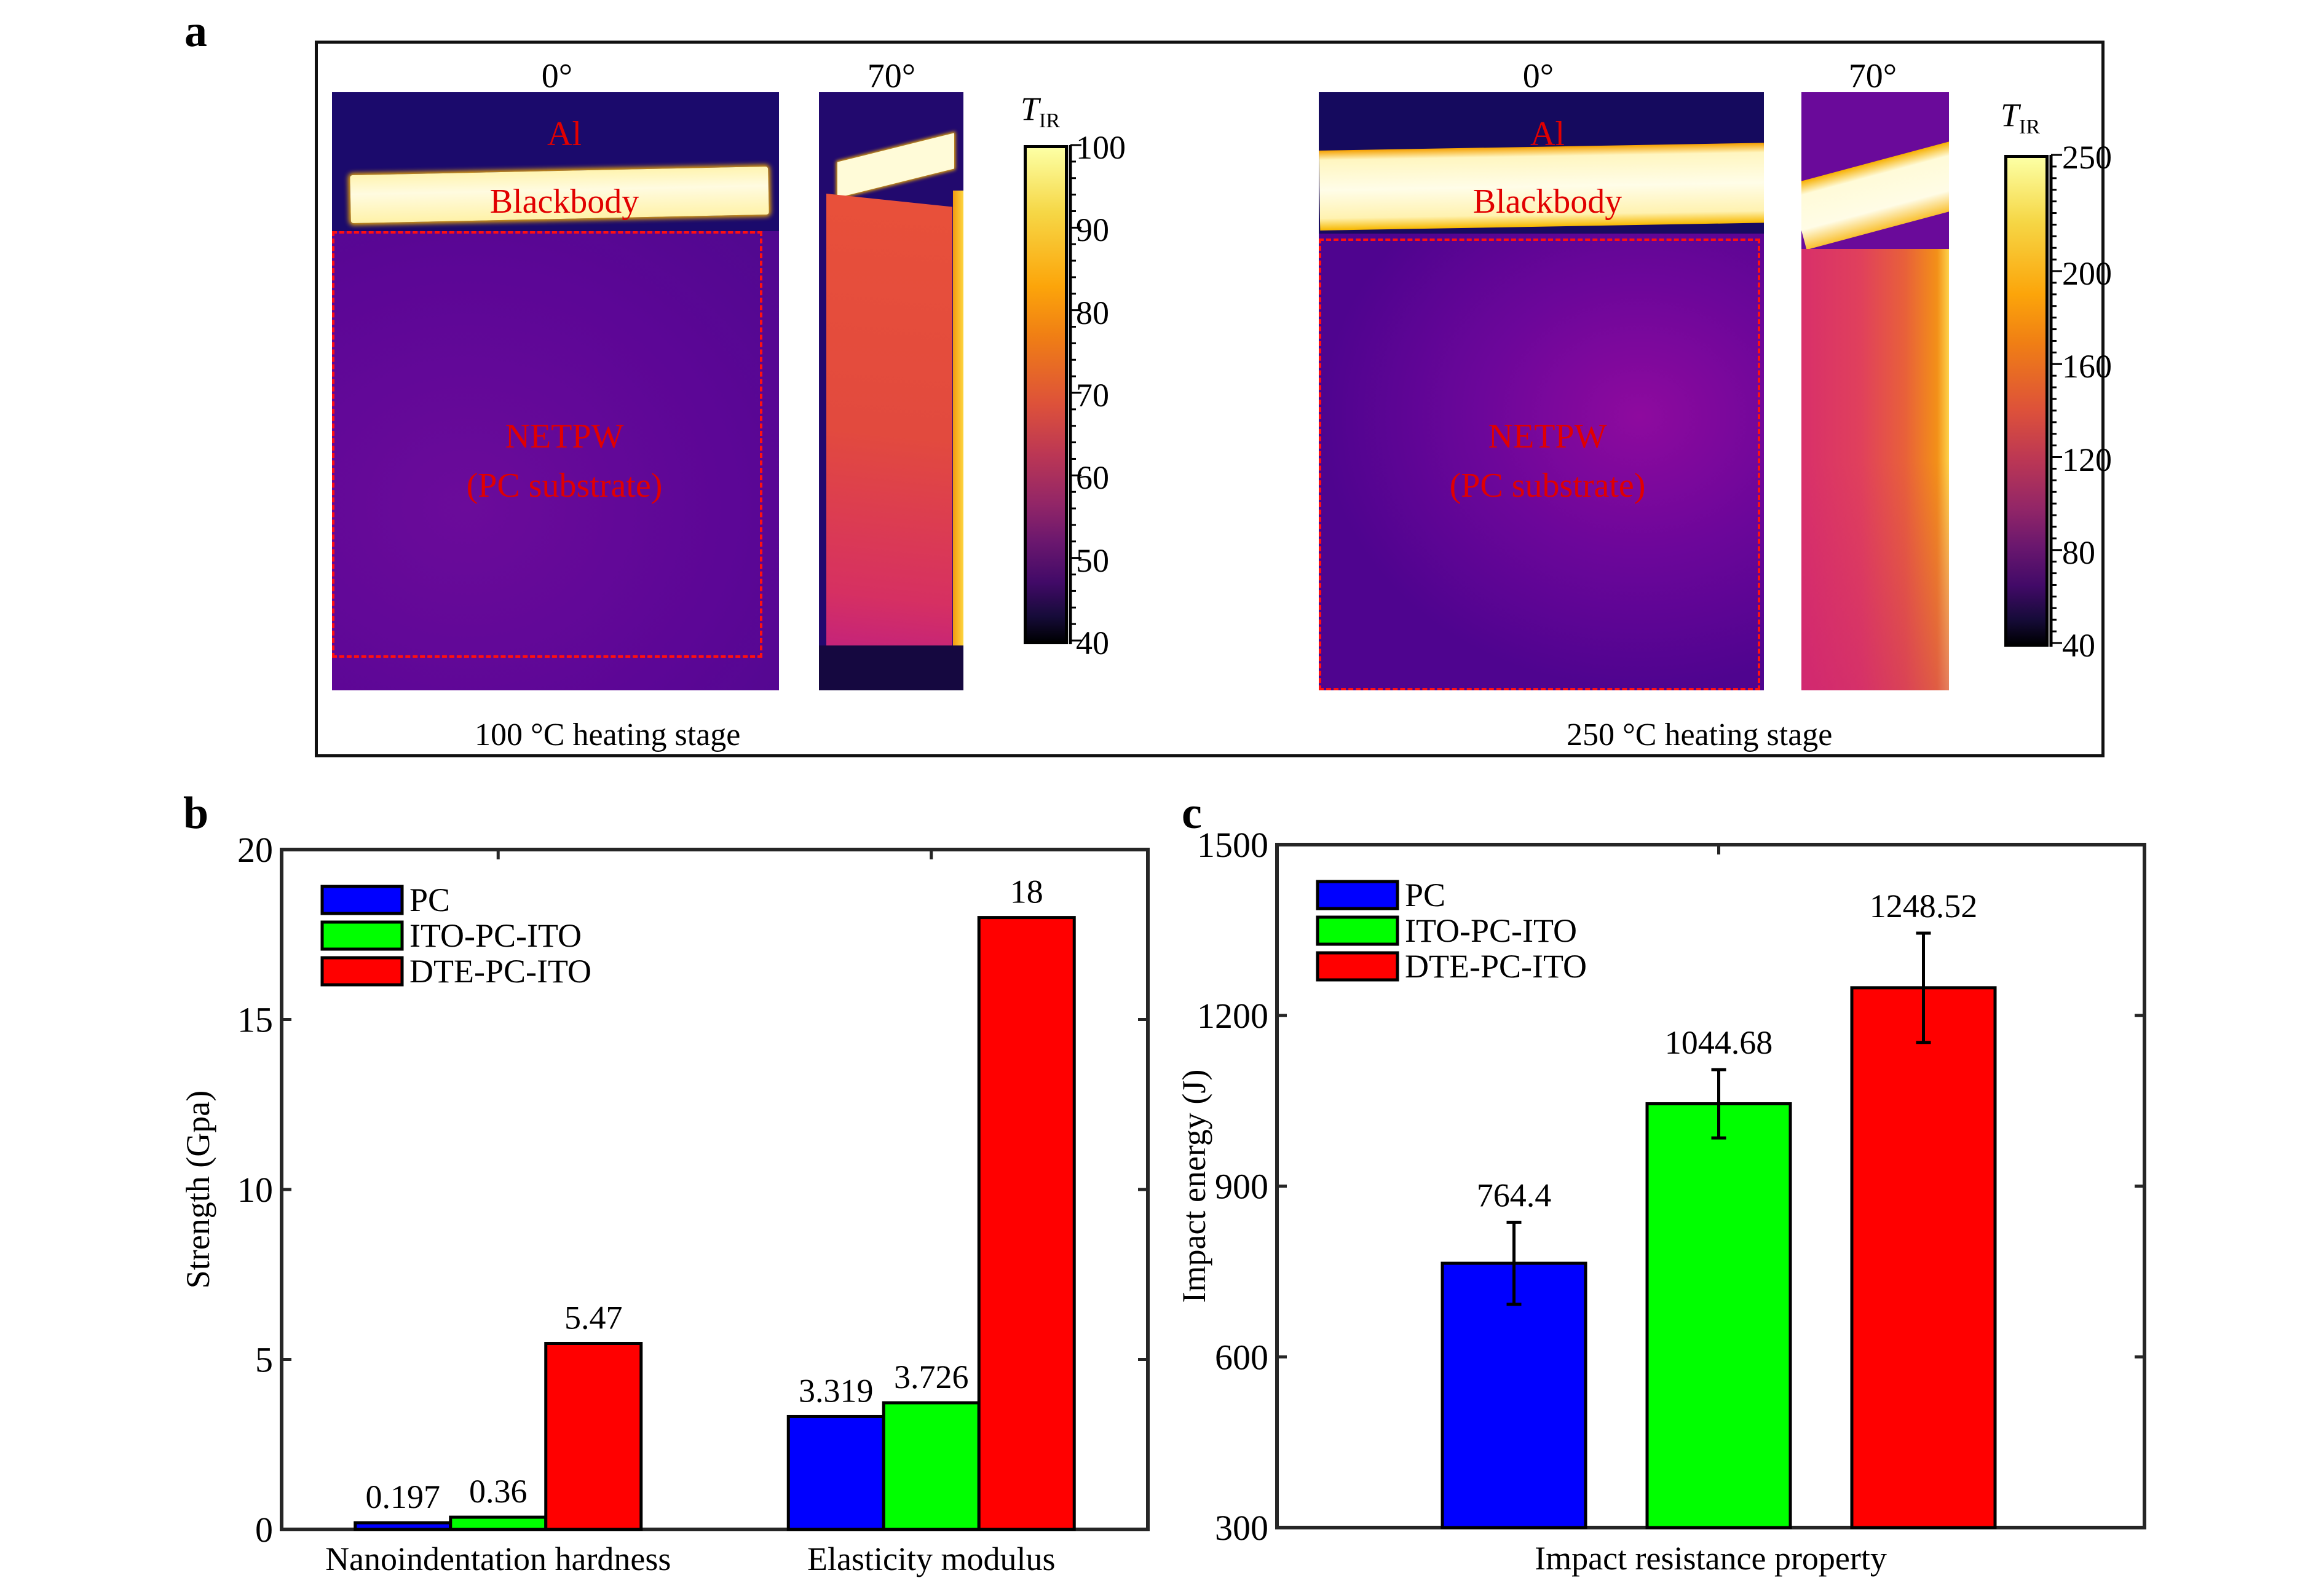 This screenshot has height=1578, width=2324. What do you see at coordinates (264, 1360) in the screenshot?
I see `y-tick-label: 5` at bounding box center [264, 1360].